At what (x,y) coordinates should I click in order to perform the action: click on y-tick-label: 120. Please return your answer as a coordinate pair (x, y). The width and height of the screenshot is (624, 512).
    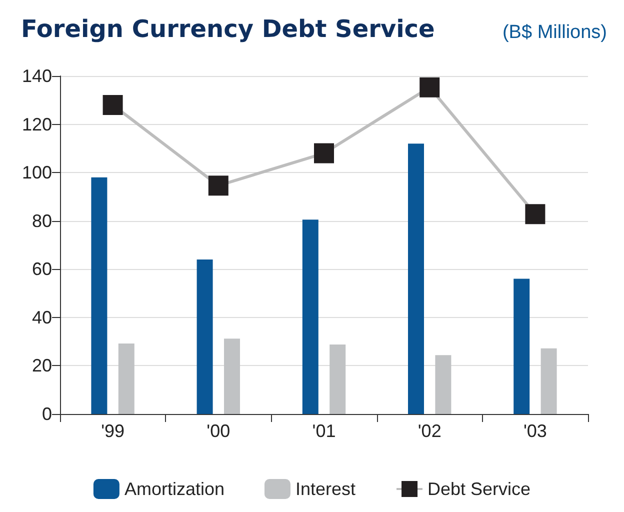
    Looking at the image, I should click on (37, 124).